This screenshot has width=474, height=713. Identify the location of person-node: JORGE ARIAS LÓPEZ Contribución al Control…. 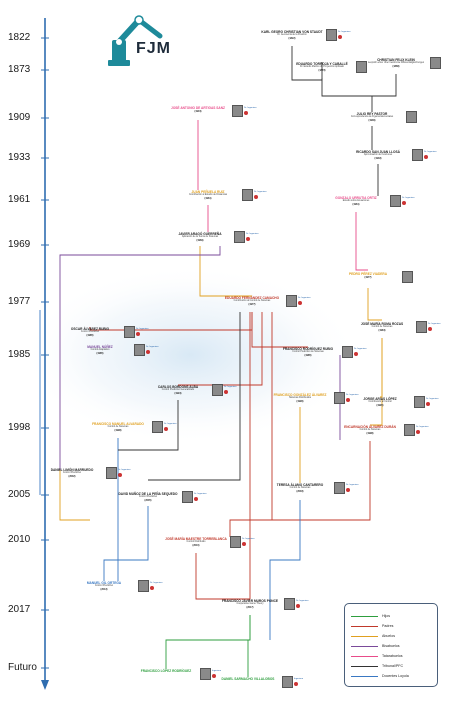
(380, 402).